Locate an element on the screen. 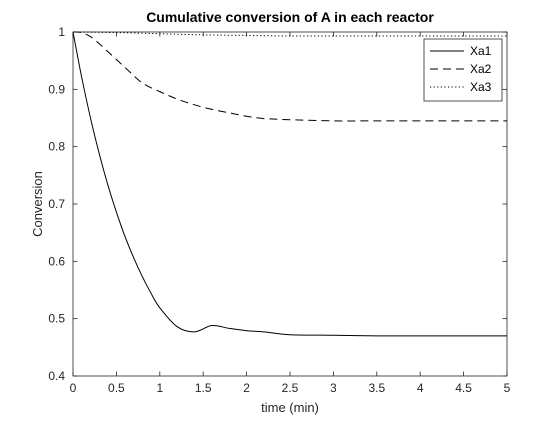 Image resolution: width=560 pixels, height=425 pixels. y-tick-label: 0.5 is located at coordinates (56, 319).